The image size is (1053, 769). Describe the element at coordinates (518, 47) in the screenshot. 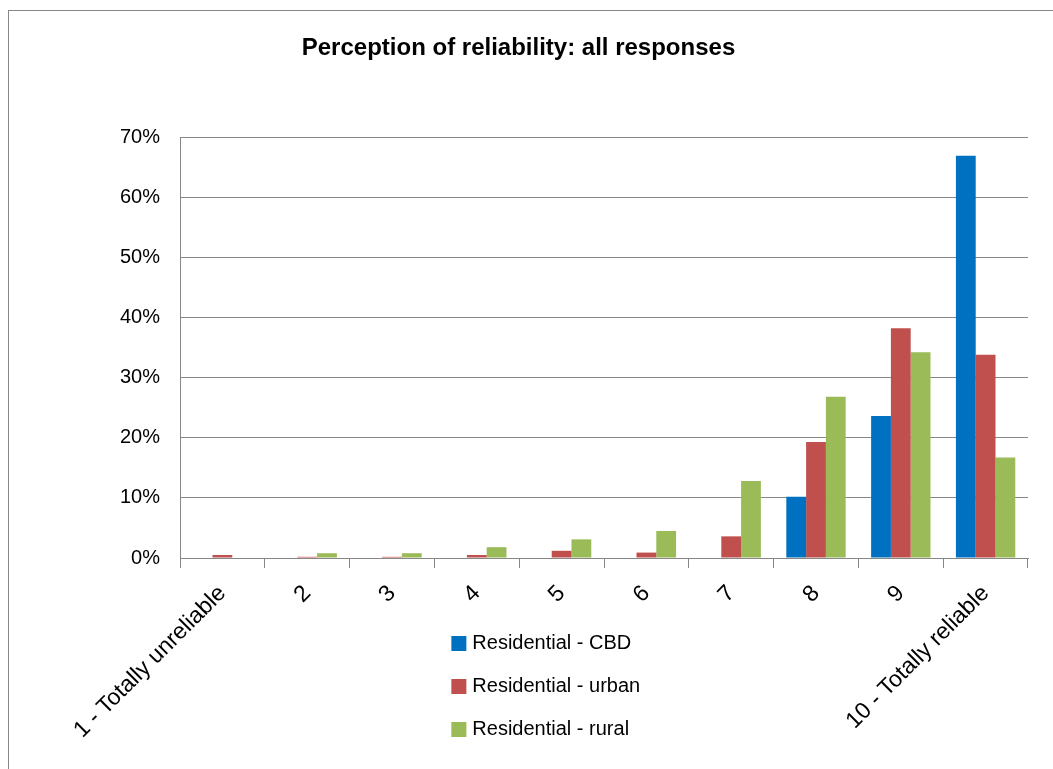

I see `chart-title: Perception of reliability: all responses` at that location.